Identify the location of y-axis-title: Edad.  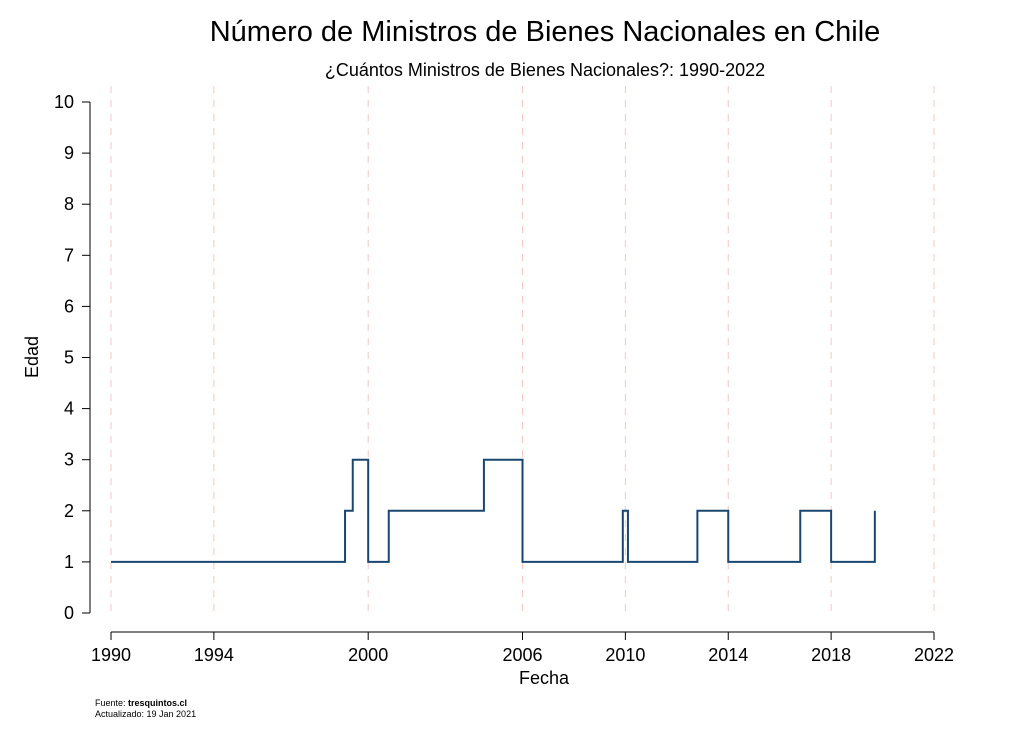
(32, 357).